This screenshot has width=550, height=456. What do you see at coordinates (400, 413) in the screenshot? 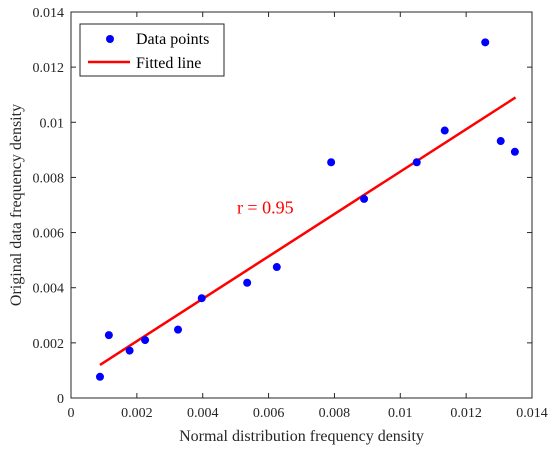
I see `x-tick-label: 0.01` at bounding box center [400, 413].